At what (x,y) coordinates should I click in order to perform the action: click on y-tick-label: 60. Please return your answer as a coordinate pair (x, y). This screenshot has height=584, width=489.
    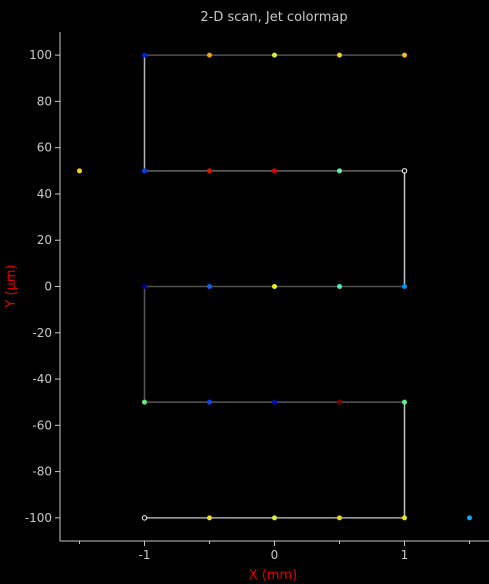
    Looking at the image, I should click on (44, 148).